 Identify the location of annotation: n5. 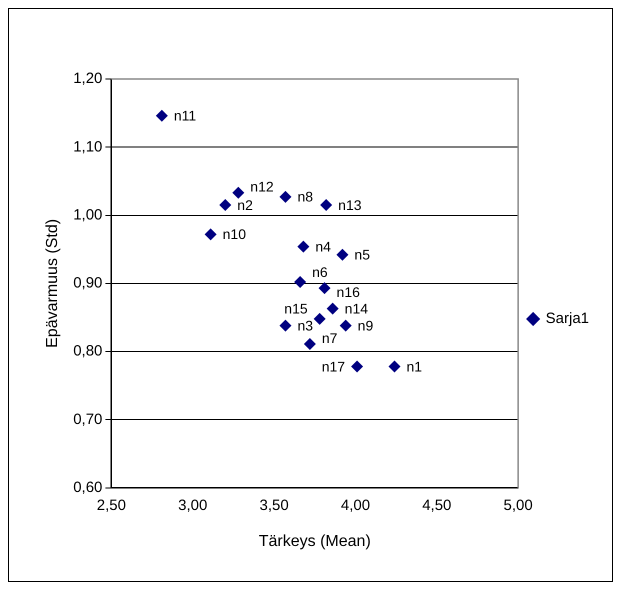
(362, 254).